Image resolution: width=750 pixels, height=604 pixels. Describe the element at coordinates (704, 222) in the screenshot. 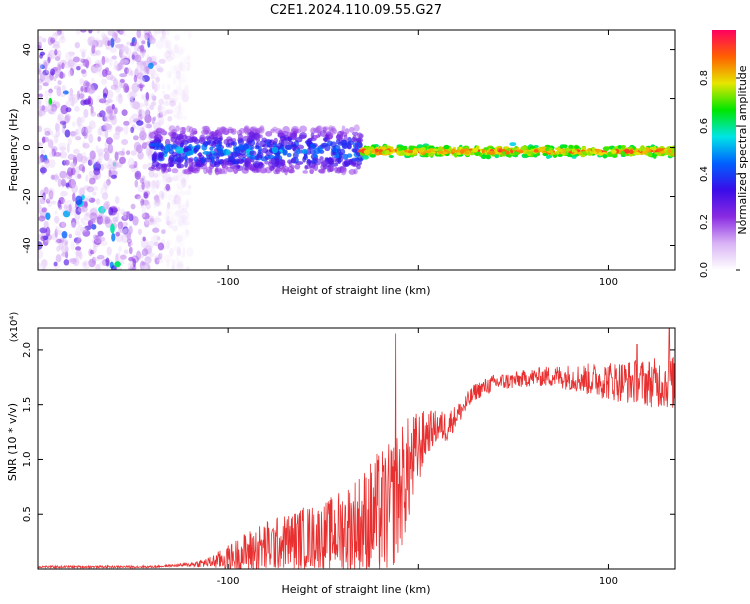

I see `colorbar-tick-label: 0.2` at that location.